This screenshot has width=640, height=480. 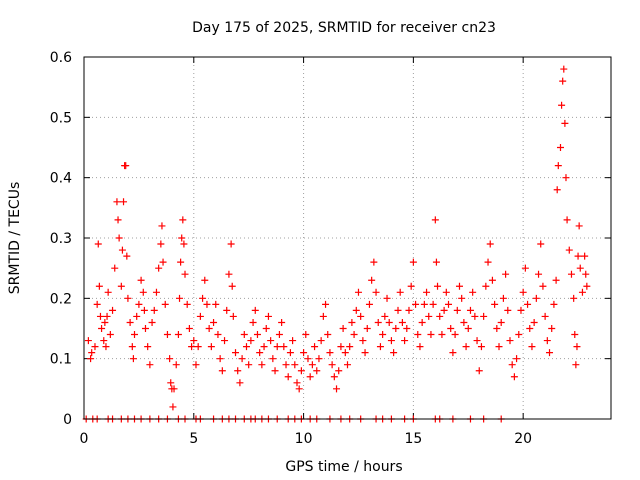 What do you see at coordinates (413, 439) in the screenshot?
I see `x-tick-label: 15` at bounding box center [413, 439].